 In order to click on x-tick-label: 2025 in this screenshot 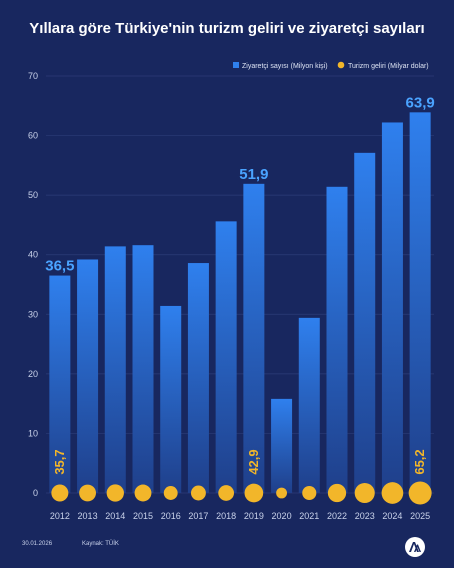, I will do `click(420, 516)`.